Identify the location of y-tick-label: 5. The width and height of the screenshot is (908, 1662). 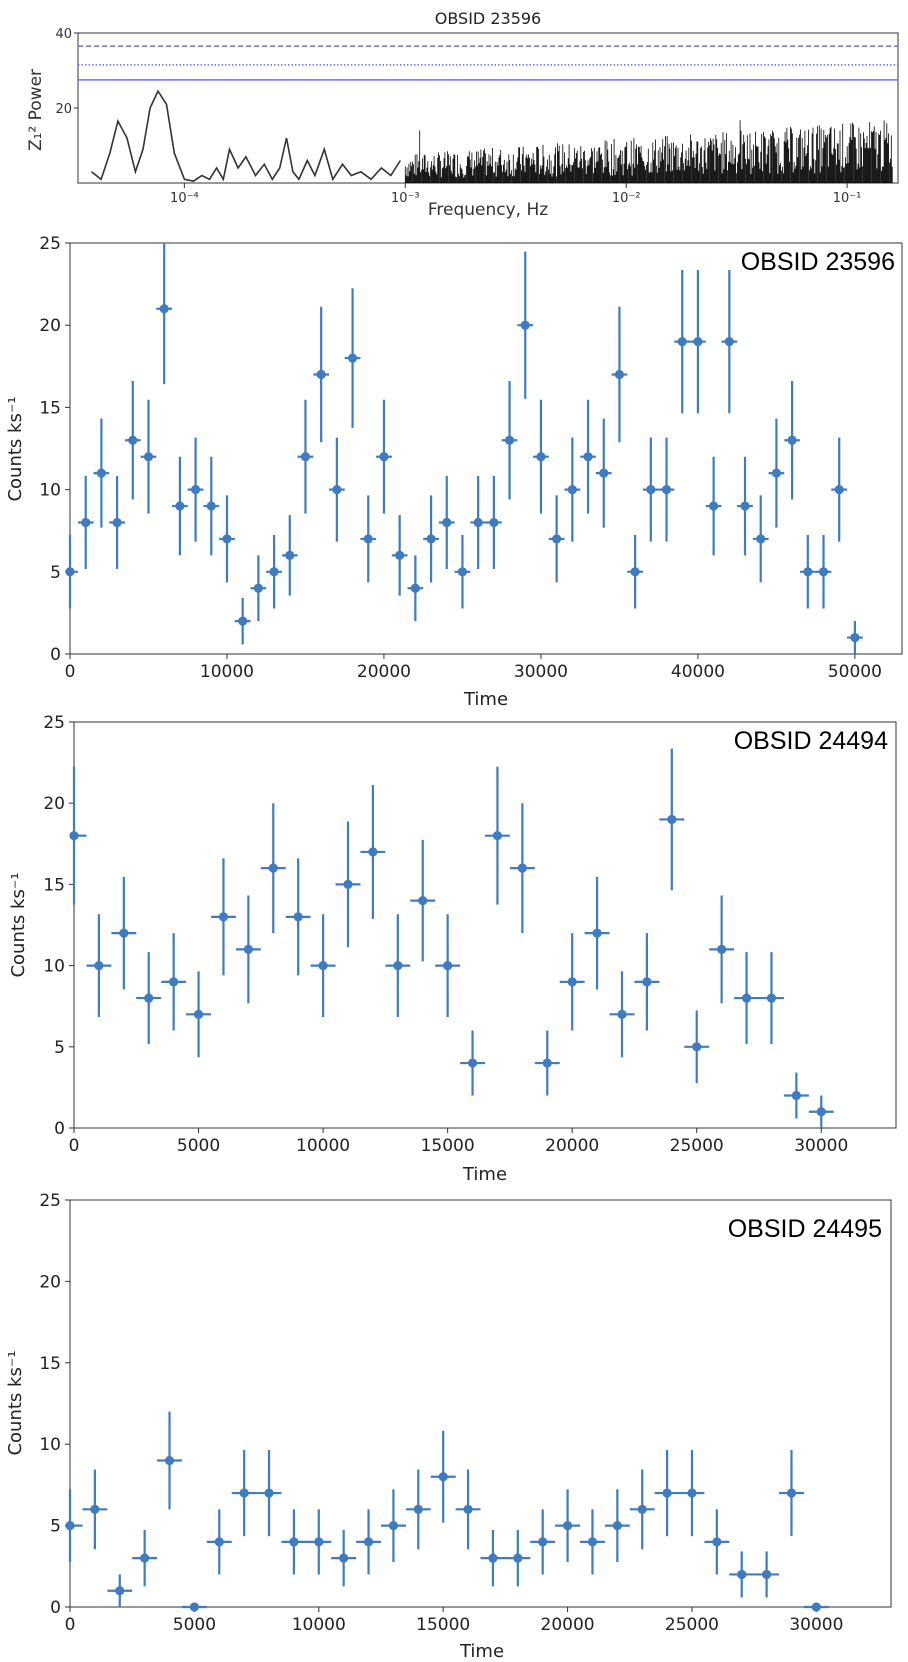
(55, 1527).